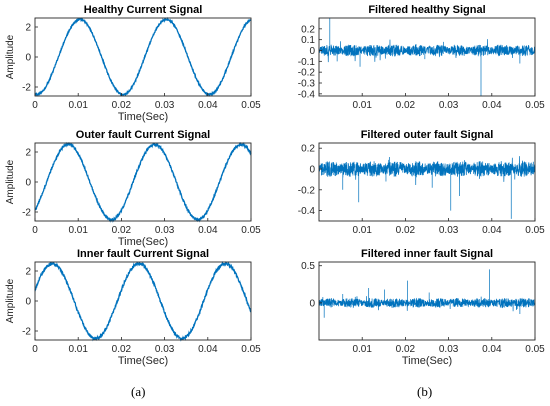 The image size is (550, 406). What do you see at coordinates (427, 254) in the screenshot?
I see `chart-title: Filtered inner fault Signal` at bounding box center [427, 254].